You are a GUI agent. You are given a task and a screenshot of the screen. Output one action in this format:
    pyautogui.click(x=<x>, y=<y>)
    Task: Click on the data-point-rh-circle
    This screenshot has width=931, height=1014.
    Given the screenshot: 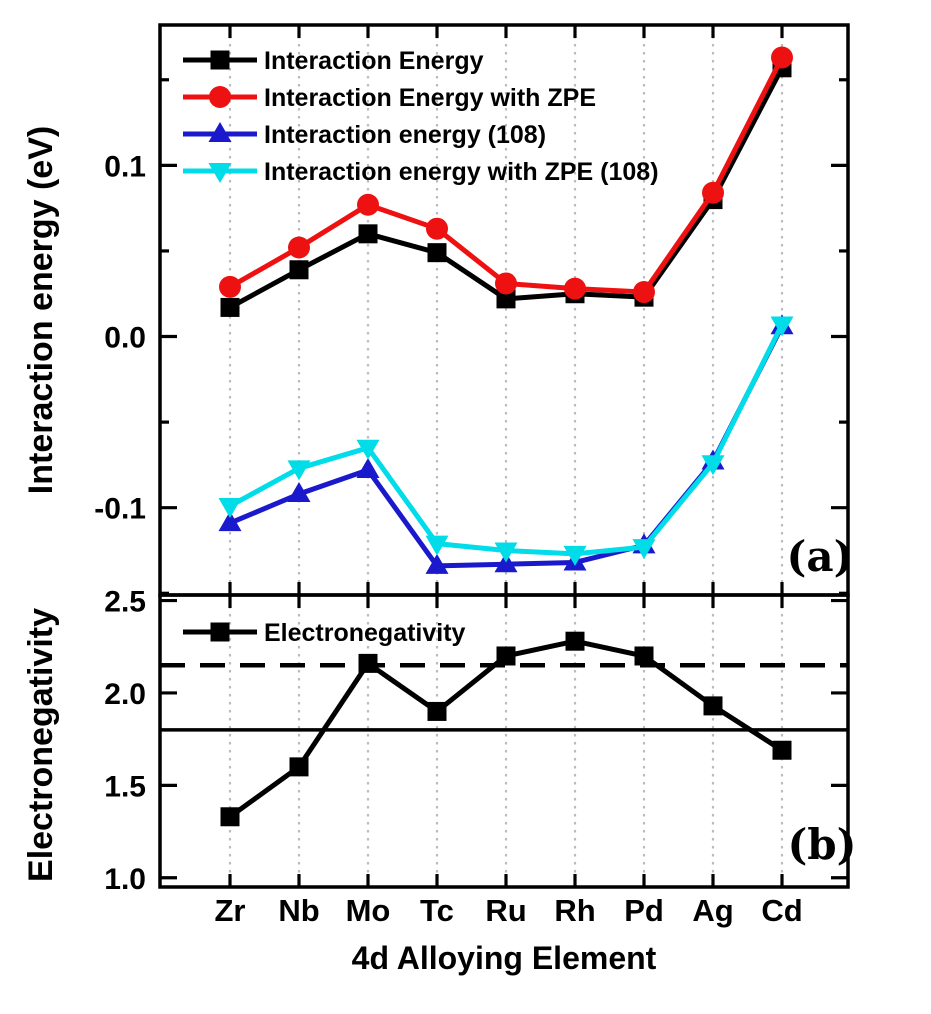 What is the action you would take?
    pyautogui.click(x=575, y=288)
    